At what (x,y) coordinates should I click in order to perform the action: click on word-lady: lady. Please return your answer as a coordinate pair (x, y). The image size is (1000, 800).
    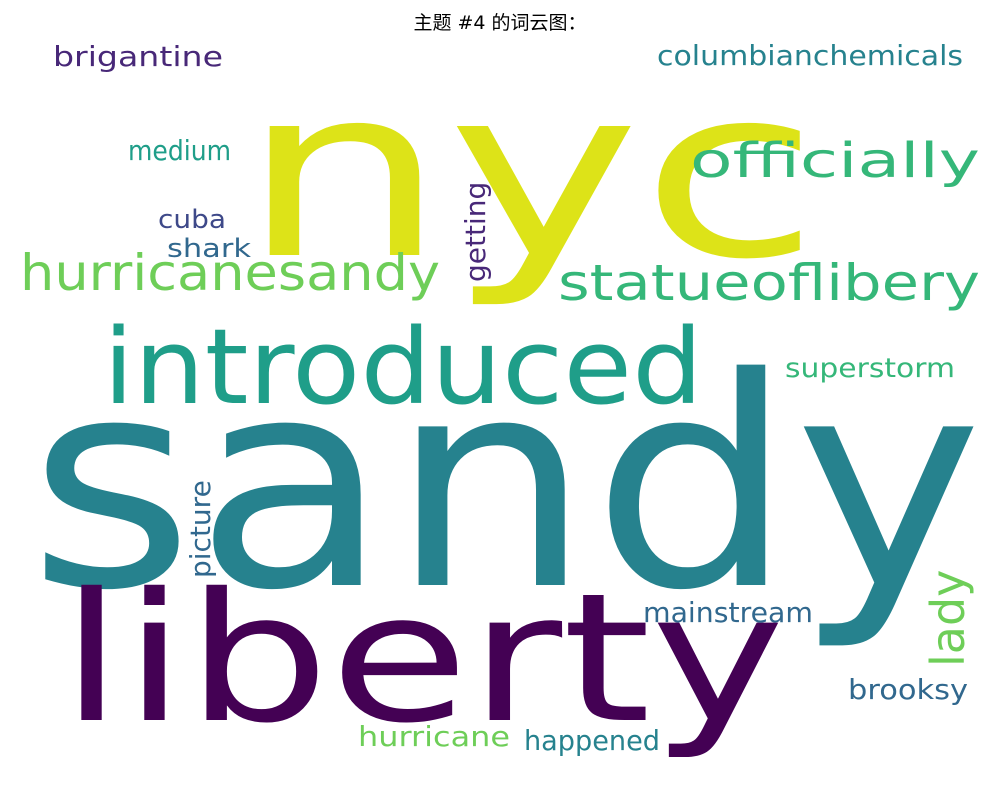
    Looking at the image, I should click on (948, 618).